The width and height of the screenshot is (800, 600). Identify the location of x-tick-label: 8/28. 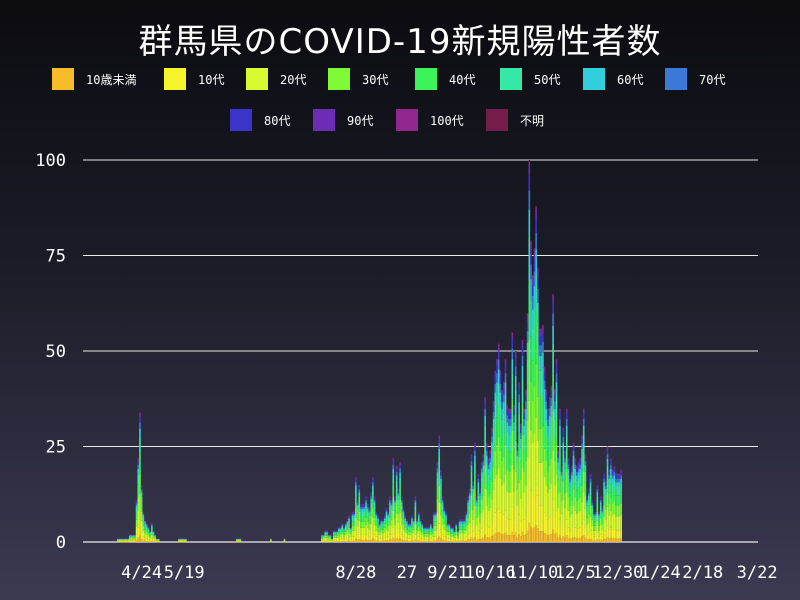
(355, 573).